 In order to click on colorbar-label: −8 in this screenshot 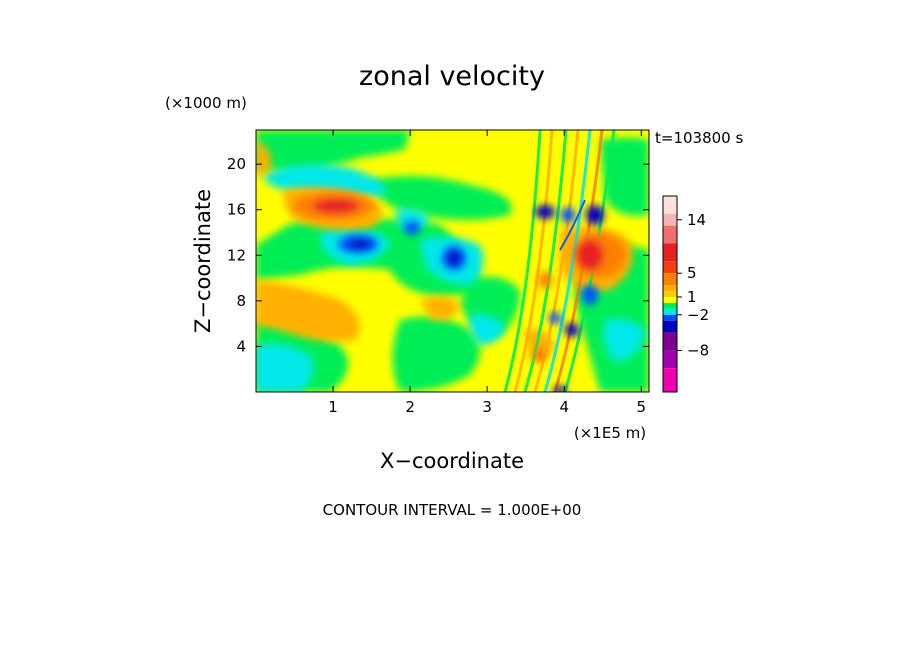, I will do `click(698, 350)`.